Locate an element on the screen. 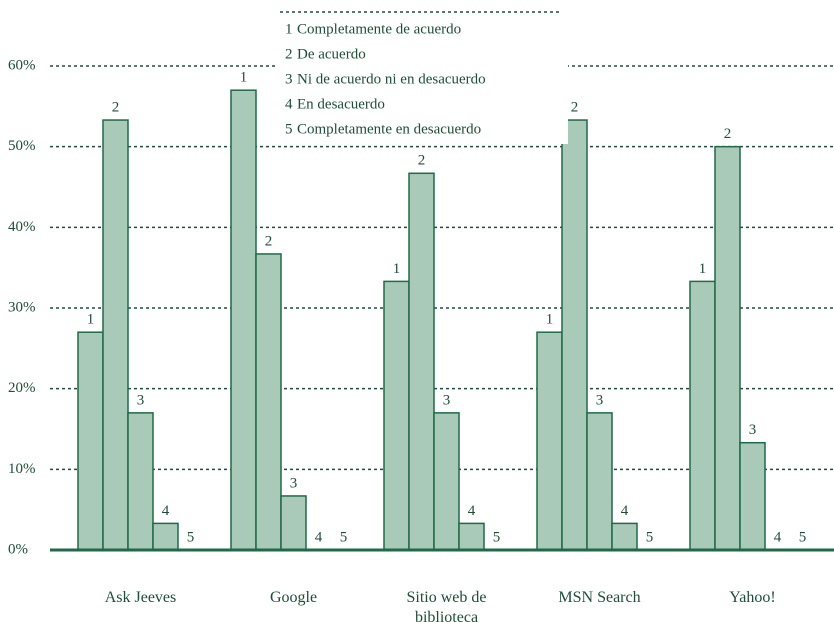 The height and width of the screenshot is (622, 834). x-tick-label: Yahoo! is located at coordinates (752, 597).